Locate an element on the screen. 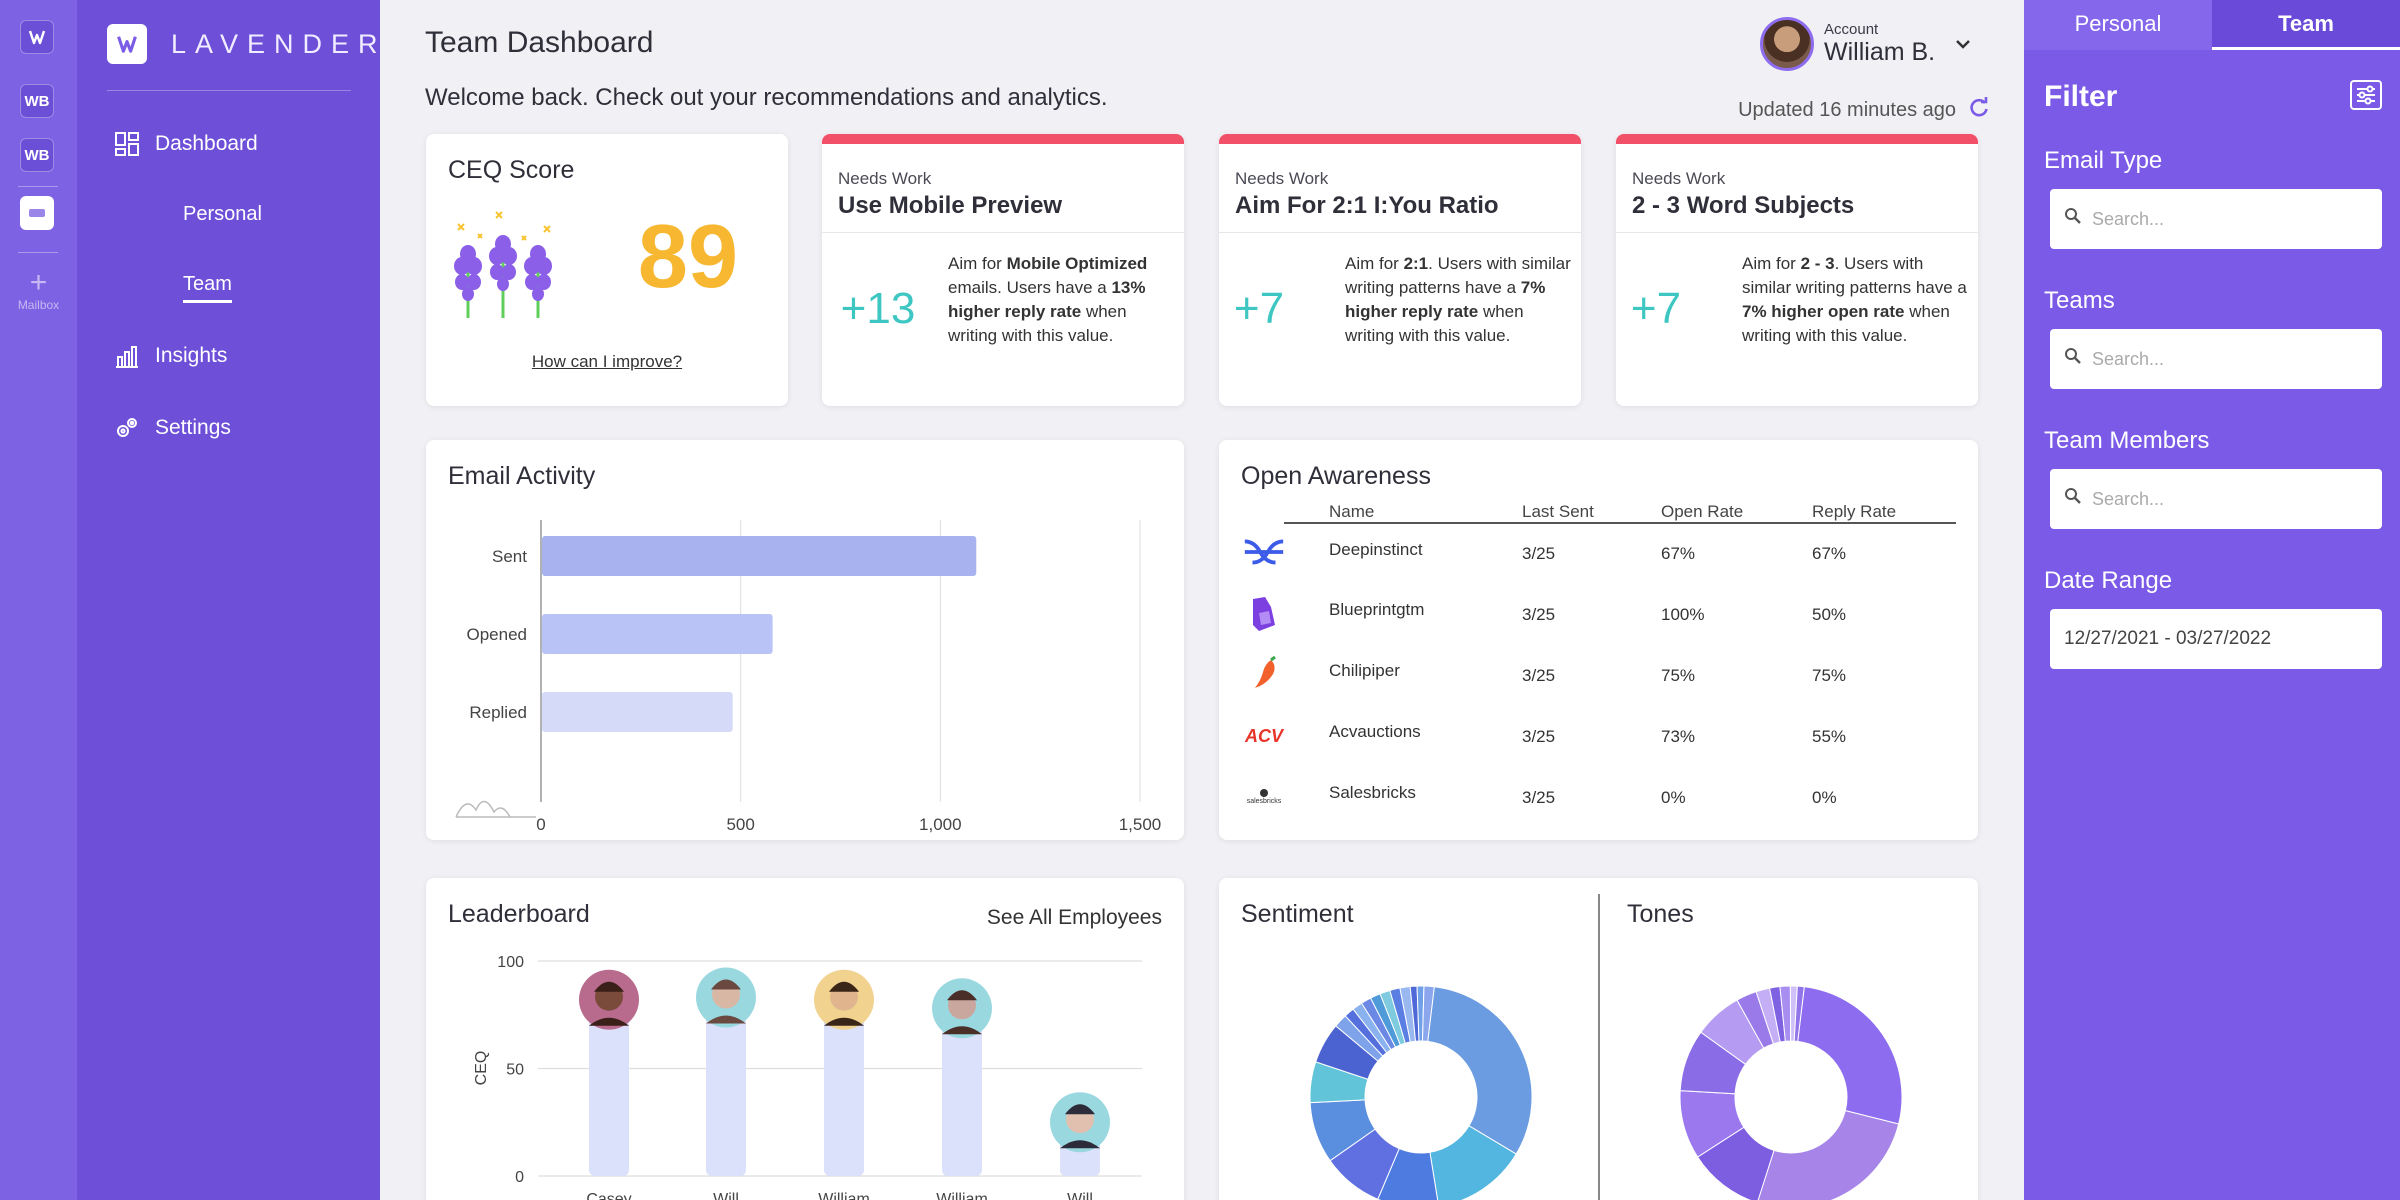  account-name: William B. is located at coordinates (1880, 52).